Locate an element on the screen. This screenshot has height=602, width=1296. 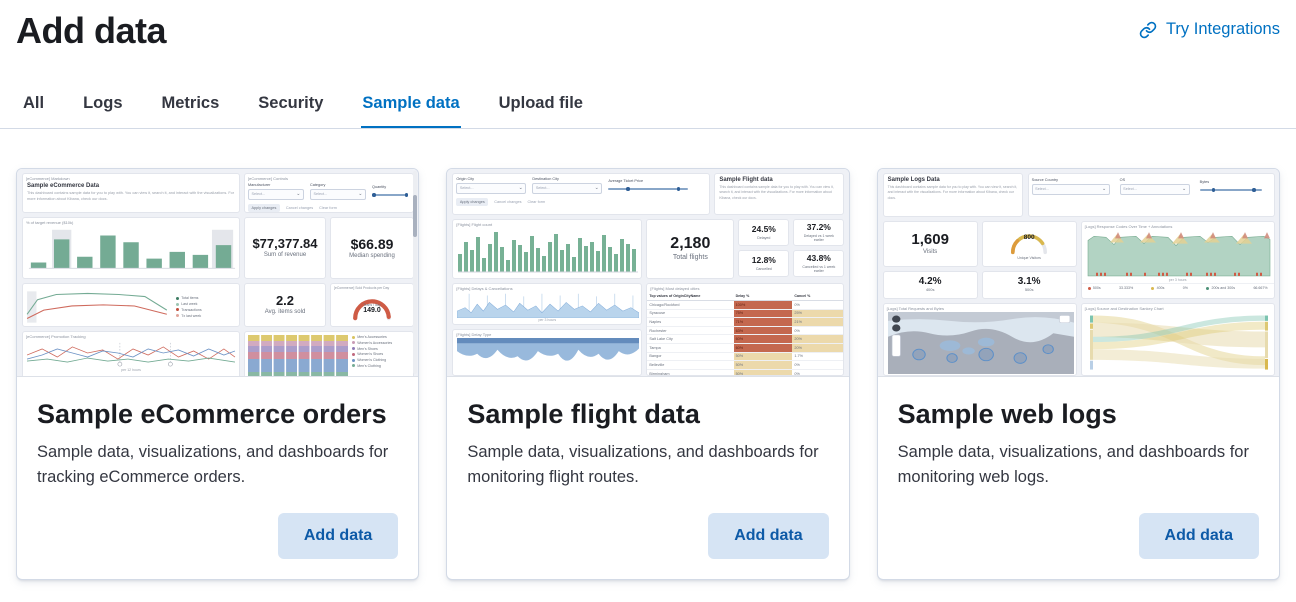
manufacturer-select: Select... ⌄ is located at coordinates (276, 194).